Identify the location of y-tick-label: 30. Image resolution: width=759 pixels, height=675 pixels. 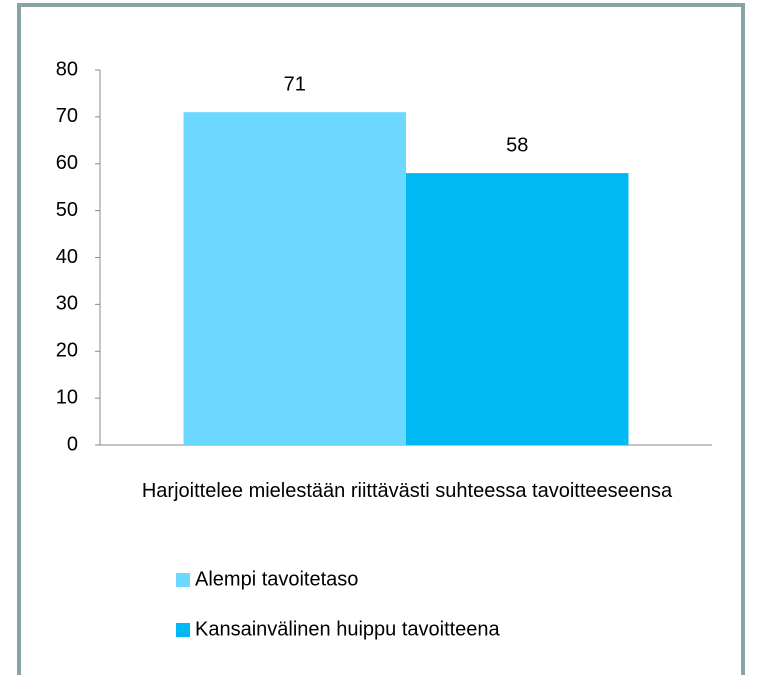
(67, 304).